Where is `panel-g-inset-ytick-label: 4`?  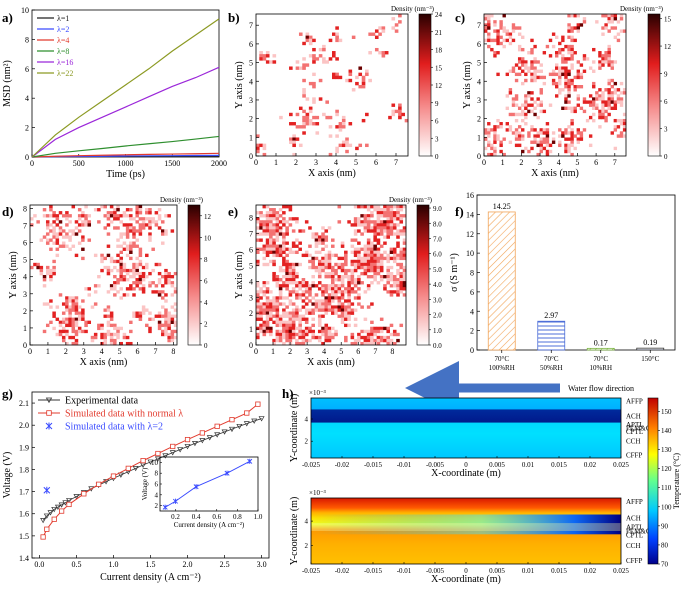
panel-g-inset-ytick-label: 4 is located at coordinates (157, 495).